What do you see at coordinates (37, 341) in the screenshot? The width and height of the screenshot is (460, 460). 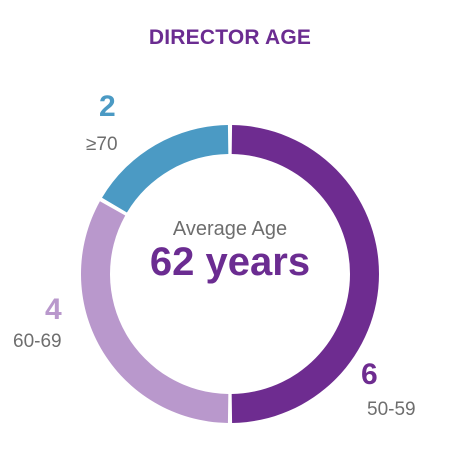 I see `slice-category-60-69: 60-69` at bounding box center [37, 341].